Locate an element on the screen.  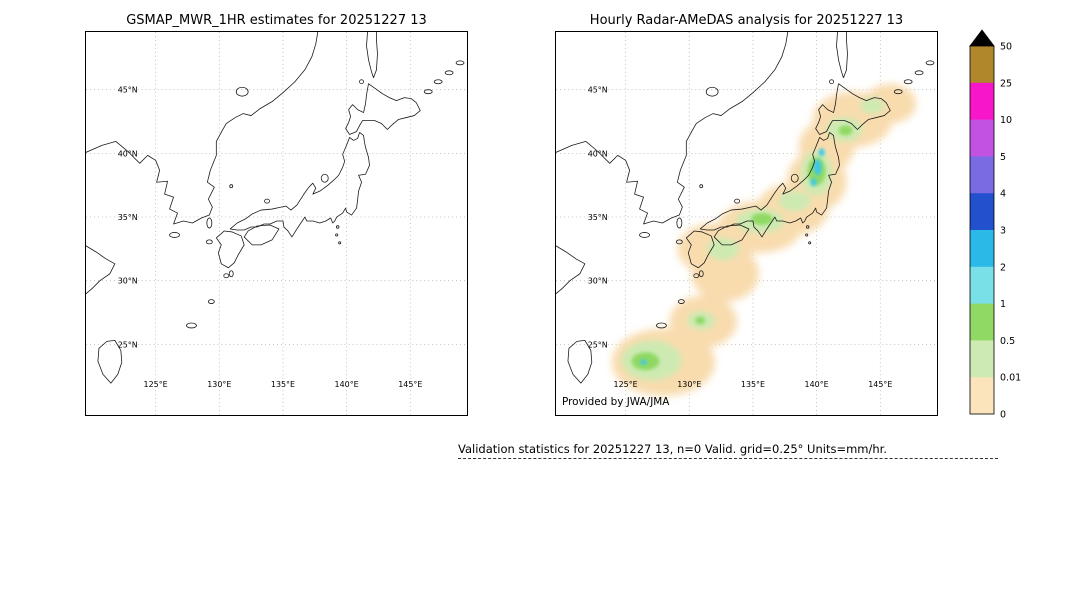
colorbar-tick-label: 3 is located at coordinates (1003, 231).